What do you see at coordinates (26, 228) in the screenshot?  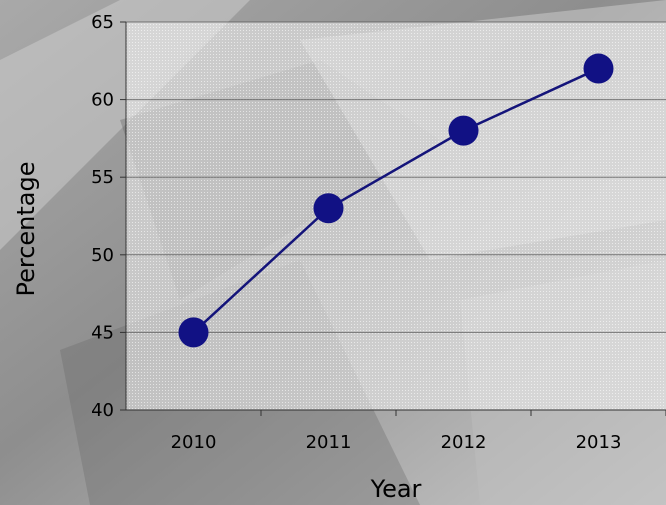 I see `y-axis-title: Percentage` at bounding box center [26, 228].